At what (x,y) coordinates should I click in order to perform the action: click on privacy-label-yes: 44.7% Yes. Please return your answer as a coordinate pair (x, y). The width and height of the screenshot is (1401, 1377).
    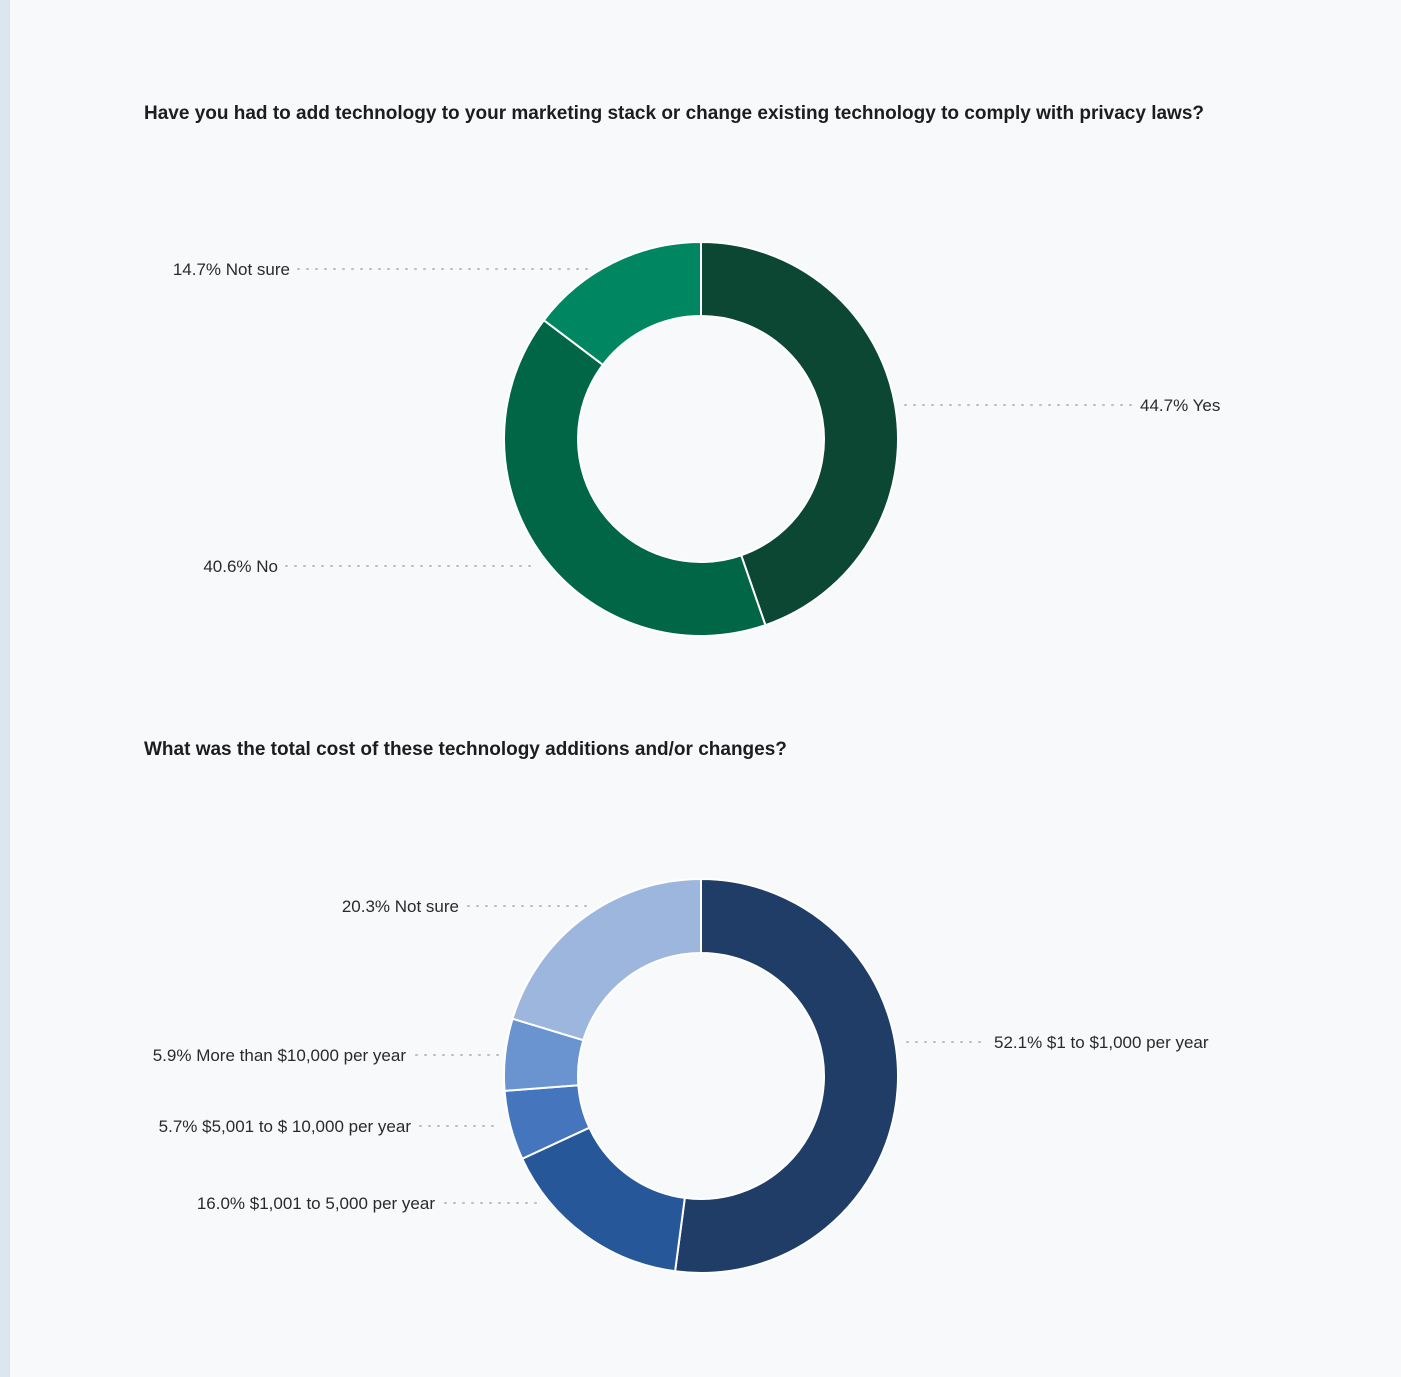
    Looking at the image, I should click on (1180, 405).